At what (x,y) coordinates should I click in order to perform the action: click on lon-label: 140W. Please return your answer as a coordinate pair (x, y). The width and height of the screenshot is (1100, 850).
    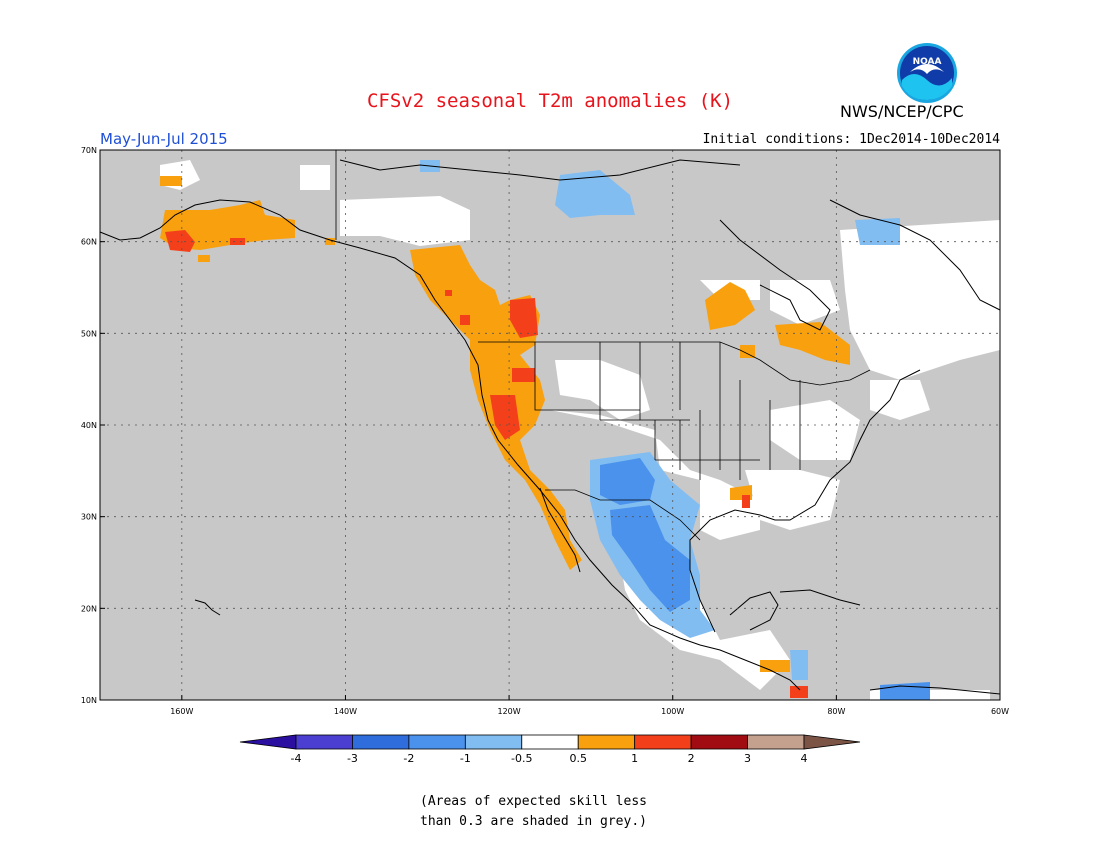
    Looking at the image, I should click on (345, 711).